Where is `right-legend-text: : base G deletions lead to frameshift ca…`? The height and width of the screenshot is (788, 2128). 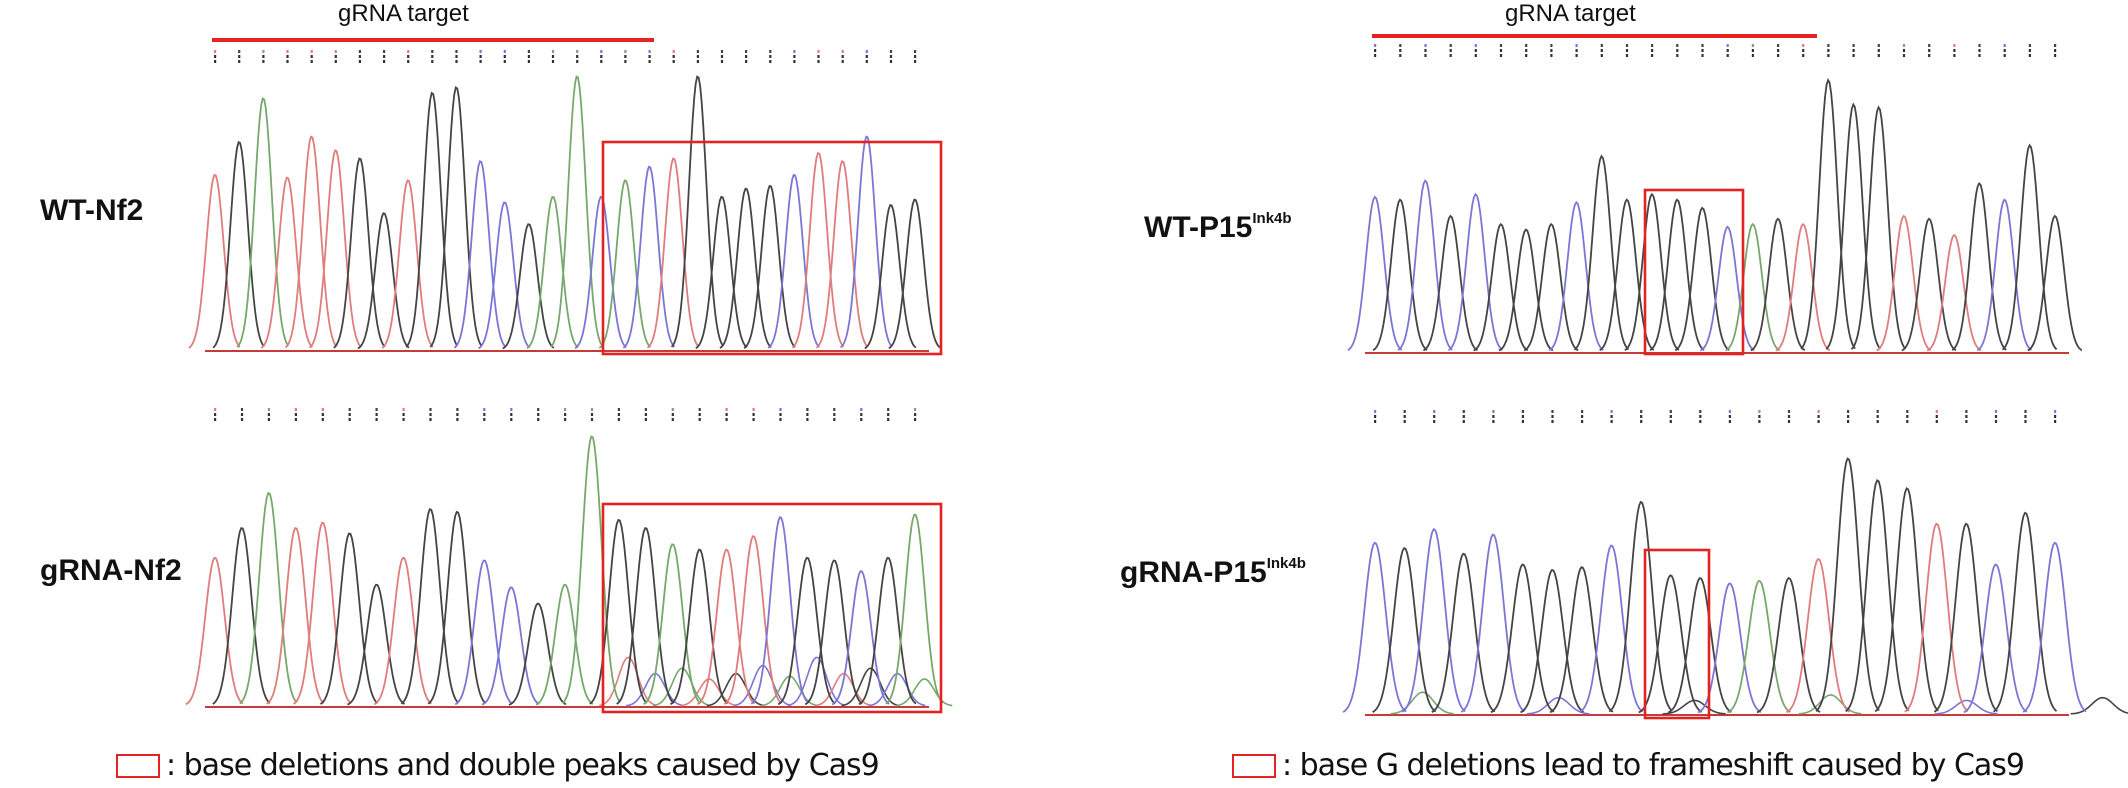
right-legend-text: : base G deletions lead to frameshift ca… is located at coordinates (1653, 765).